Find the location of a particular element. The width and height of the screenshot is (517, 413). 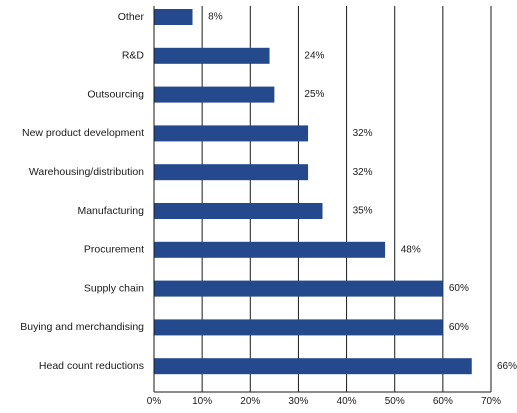

data-label: 35% is located at coordinates (363, 211).